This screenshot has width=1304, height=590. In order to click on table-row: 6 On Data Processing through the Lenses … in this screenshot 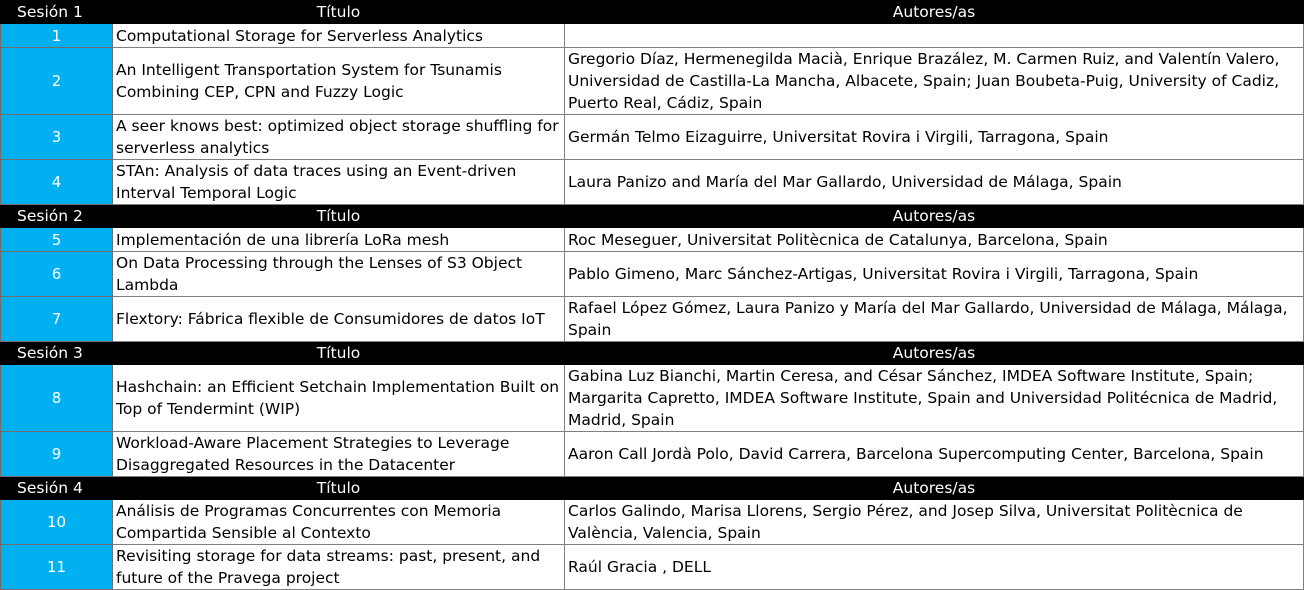, I will do `click(652, 274)`.